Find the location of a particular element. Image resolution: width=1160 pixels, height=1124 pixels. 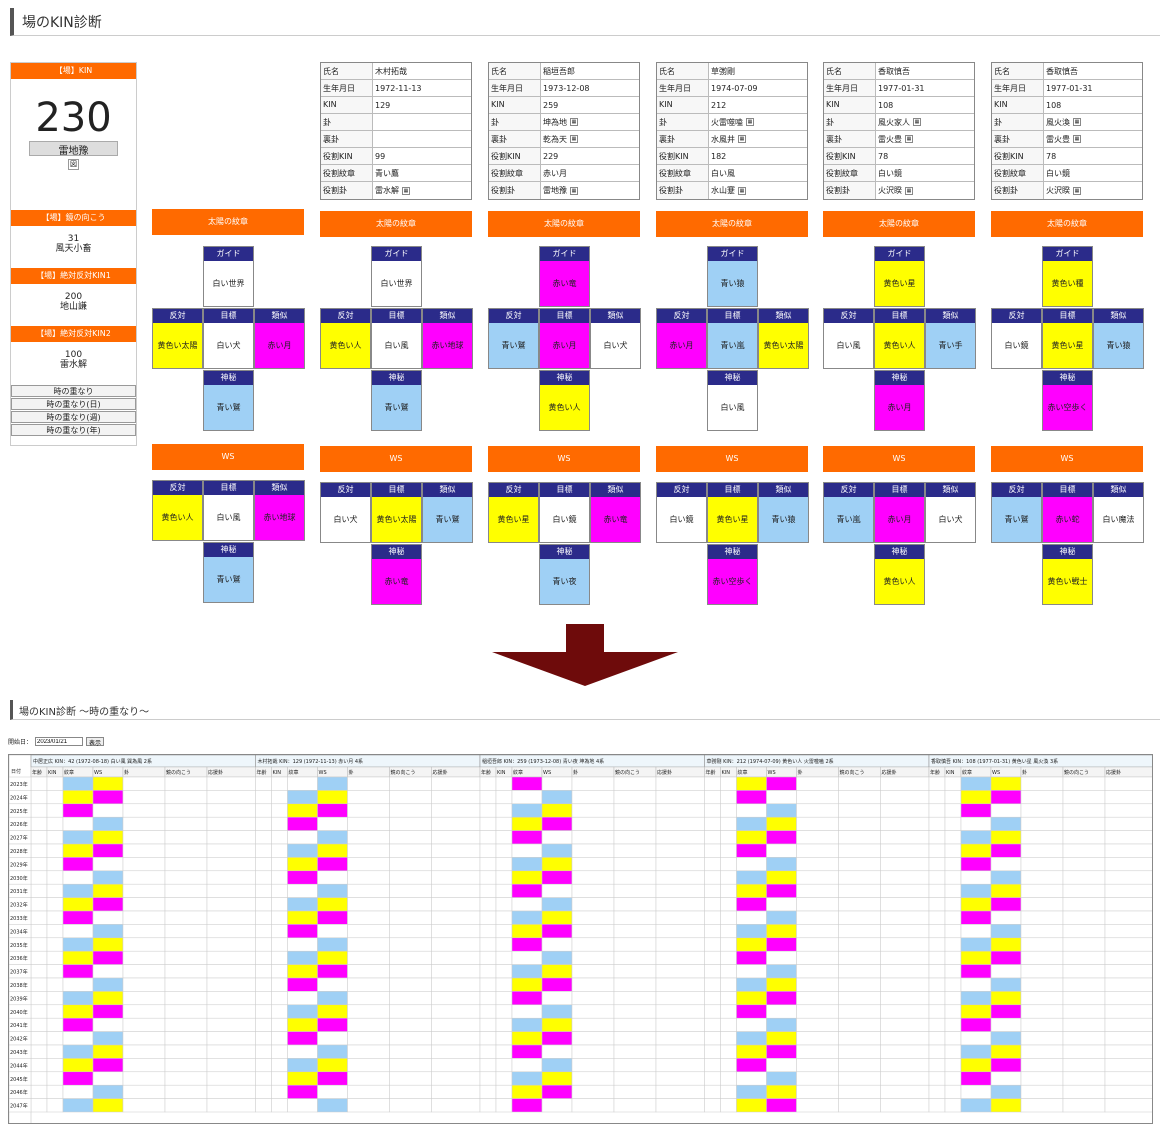

info-value-ka: 火雷噬嗑 ▦ is located at coordinates (732, 122).